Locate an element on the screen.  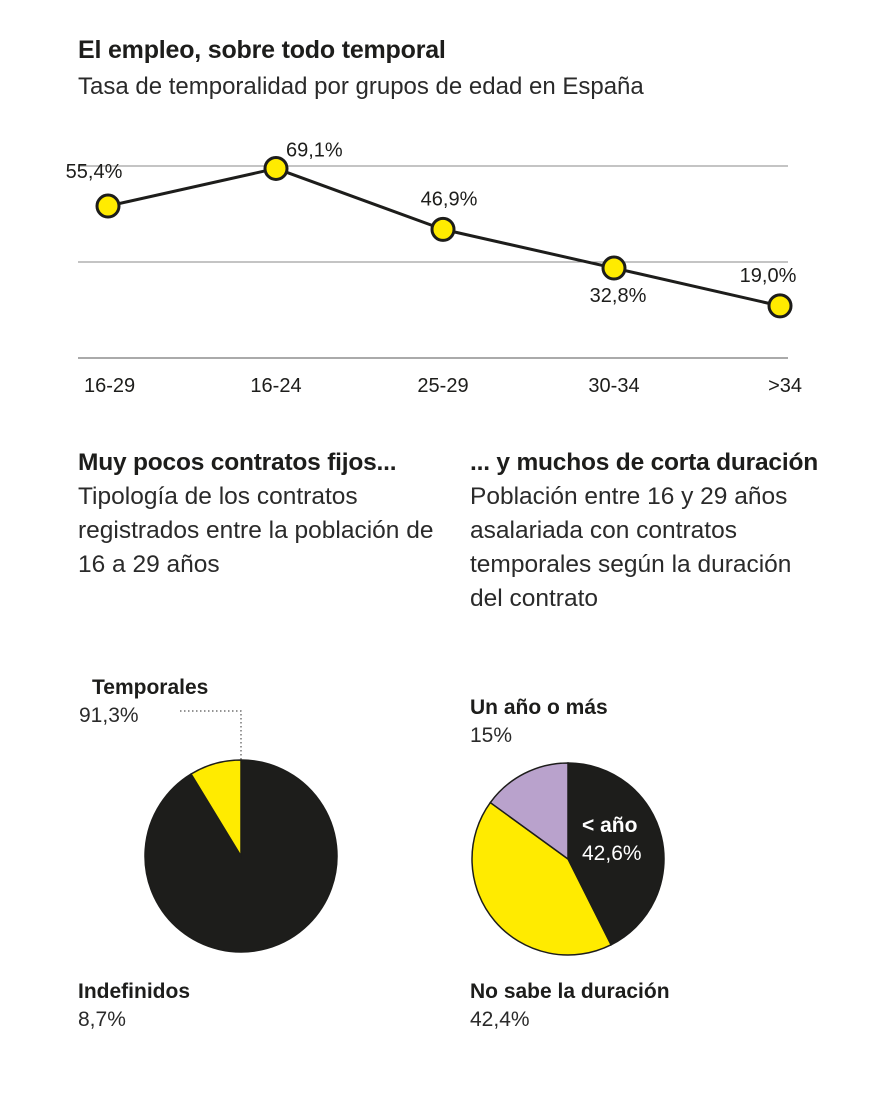
x-tick-label: 30-34 is located at coordinates (613, 386).